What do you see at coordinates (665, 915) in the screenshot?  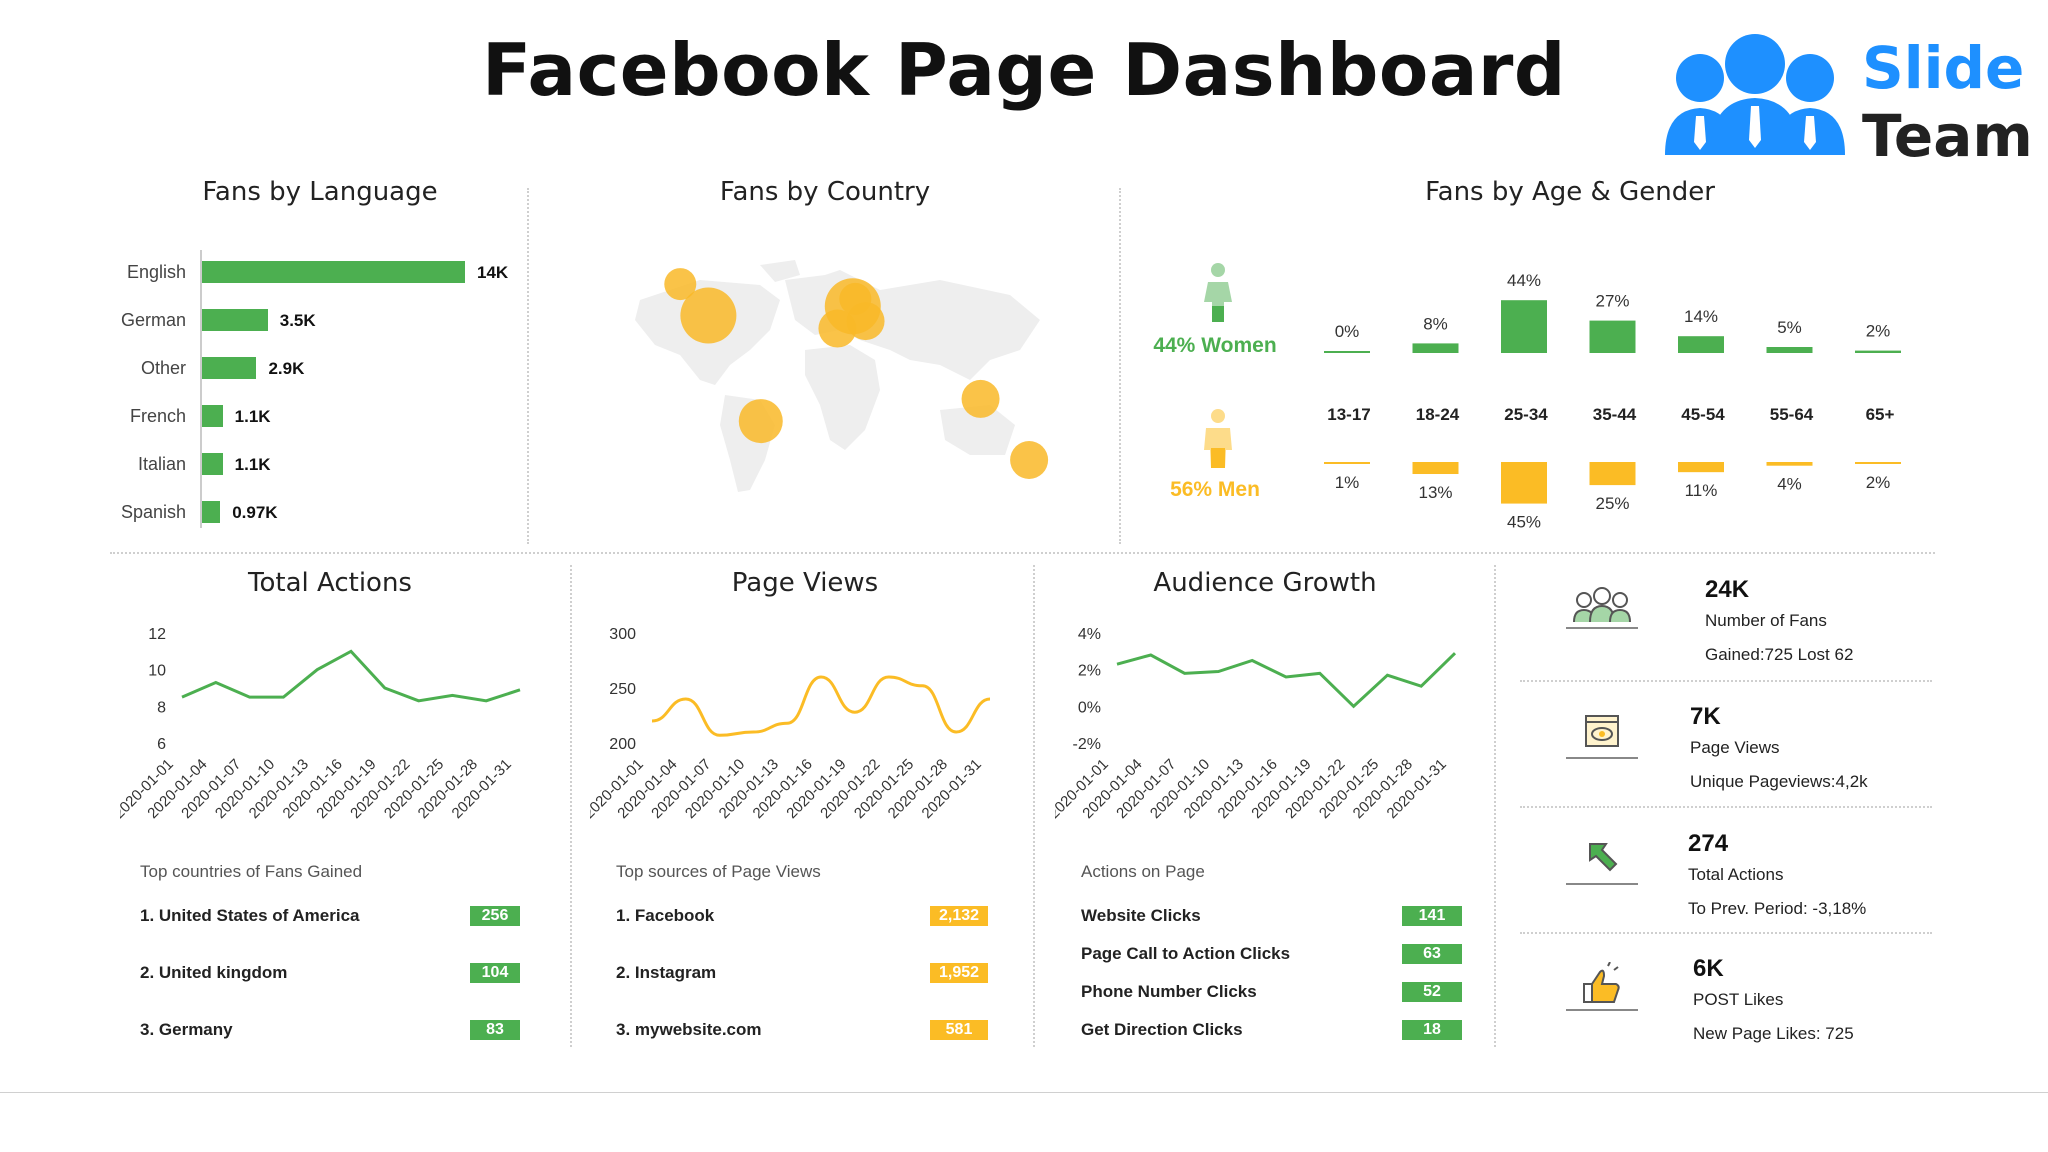 I see `list-item: 1. Facebook` at bounding box center [665, 915].